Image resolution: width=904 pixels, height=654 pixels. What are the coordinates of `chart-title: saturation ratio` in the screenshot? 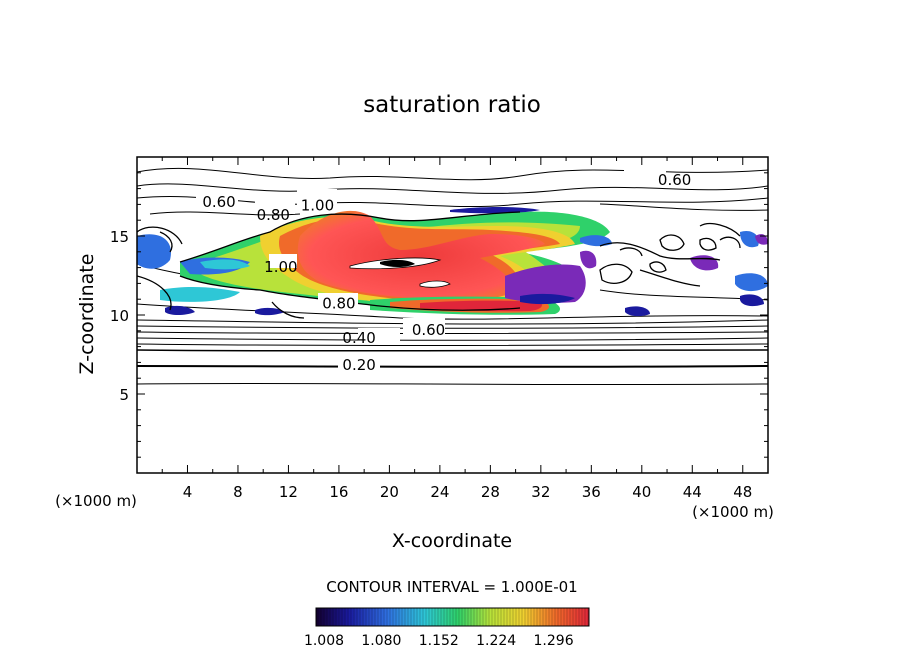 It's located at (452, 105).